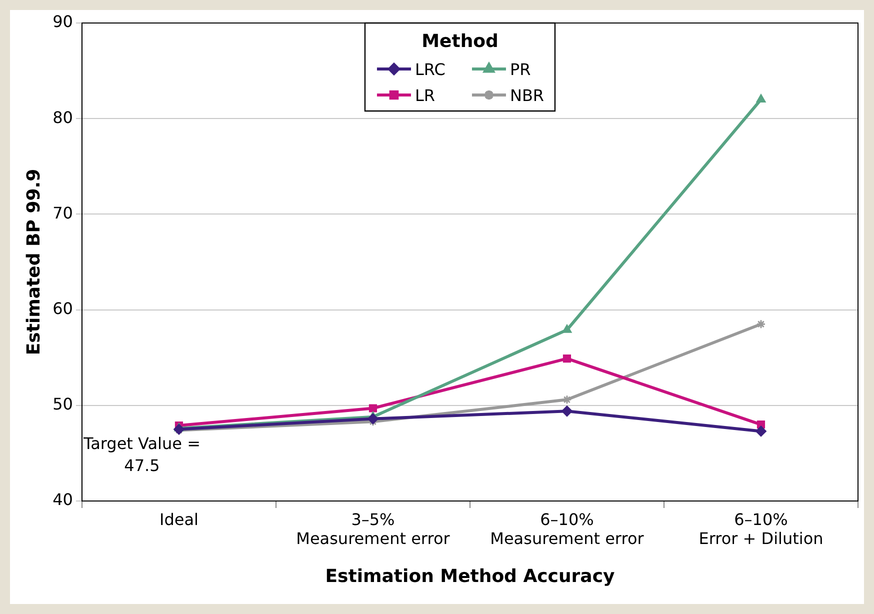  I want to click on legend-label: NBR, so click(527, 95).